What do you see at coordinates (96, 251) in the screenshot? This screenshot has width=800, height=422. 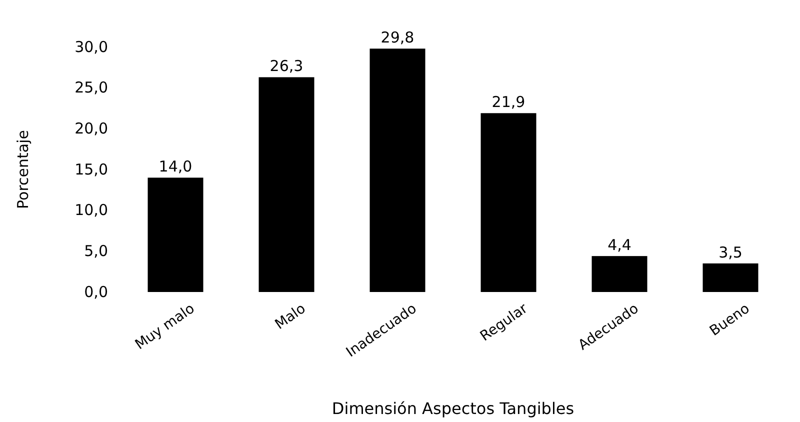 I see `y-tick-label: 5,0` at bounding box center [96, 251].